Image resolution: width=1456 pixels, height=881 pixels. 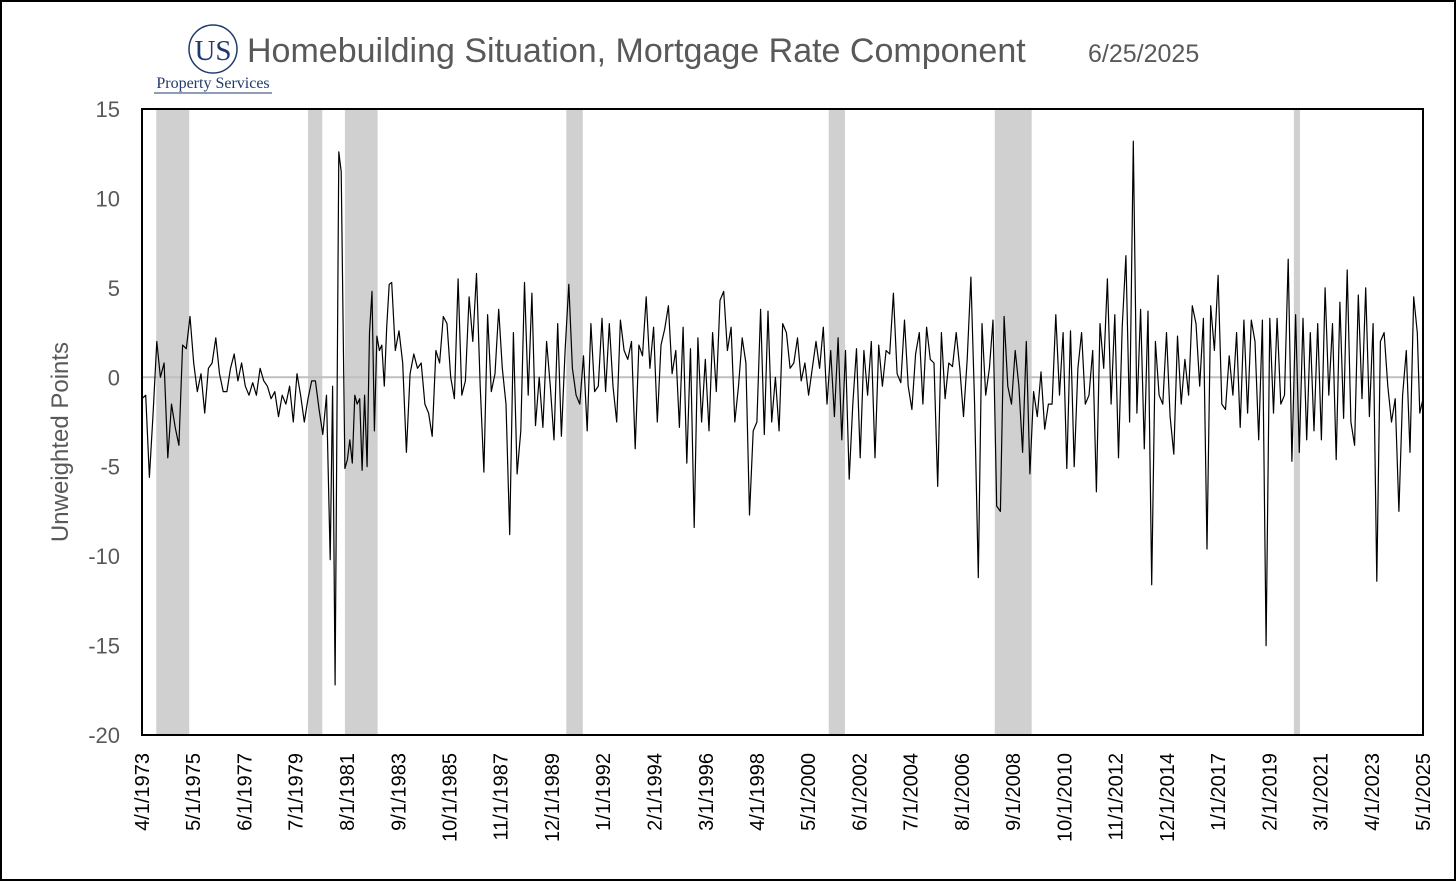 I want to click on logo-tagline: Property Services, so click(x=212, y=83).